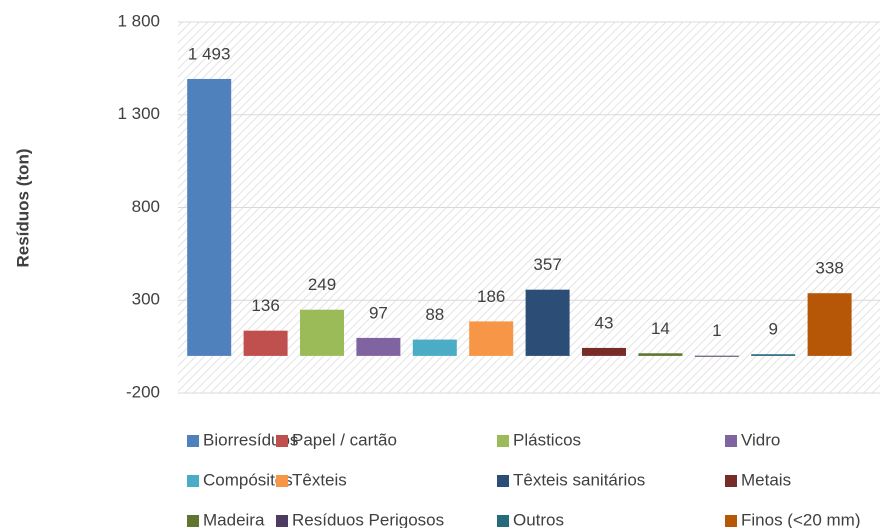 This screenshot has width=894, height=528. I want to click on data-label: 43, so click(604, 322).